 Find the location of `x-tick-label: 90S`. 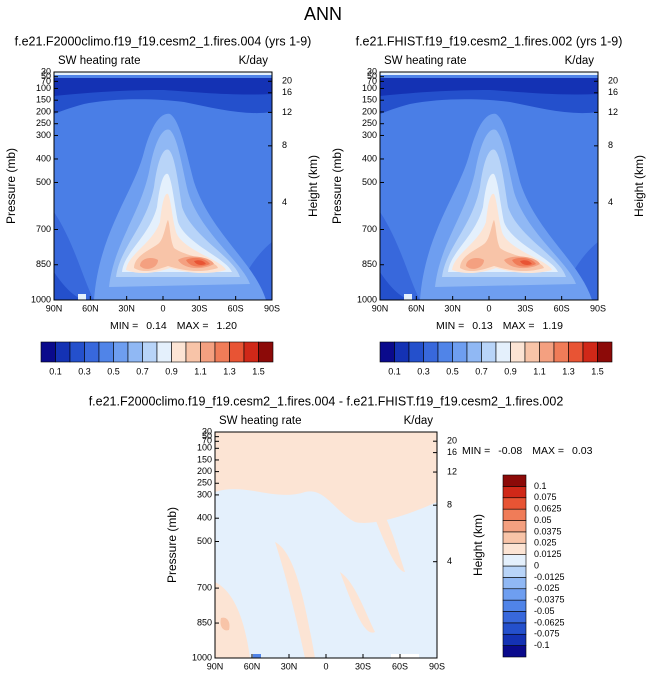

x-tick-label: 90S is located at coordinates (272, 308).